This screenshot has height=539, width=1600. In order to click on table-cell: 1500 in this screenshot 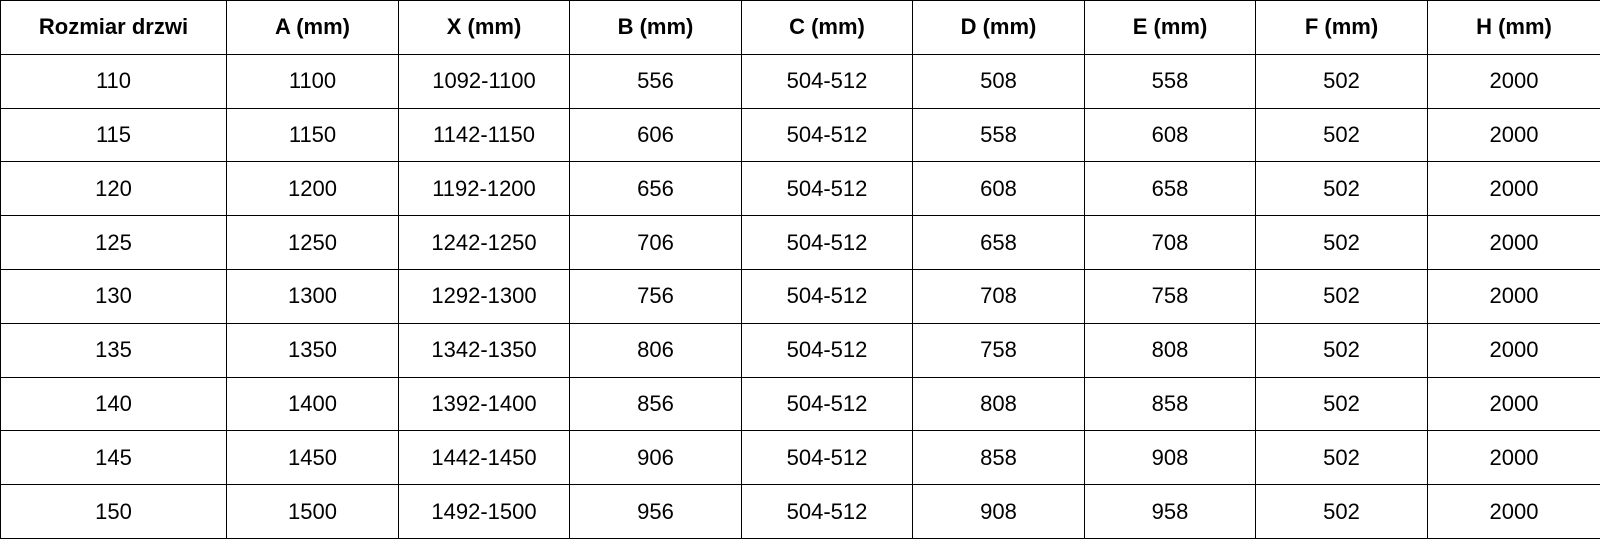, I will do `click(313, 512)`.